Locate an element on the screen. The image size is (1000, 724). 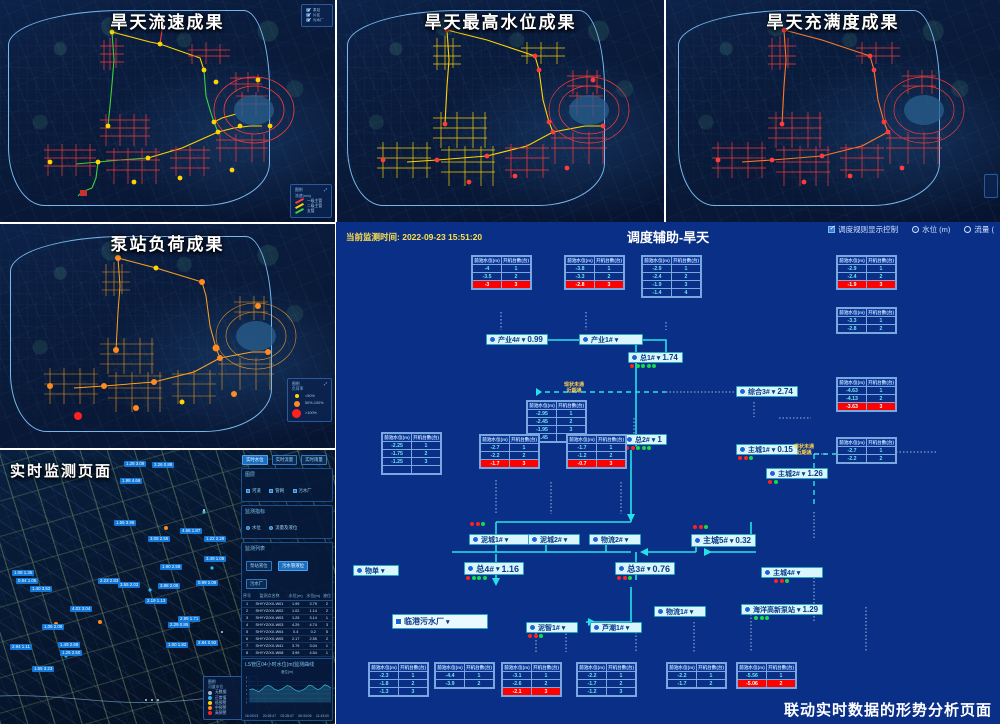
map-label: 2.29 0.85 is located at coordinates (179, 625).